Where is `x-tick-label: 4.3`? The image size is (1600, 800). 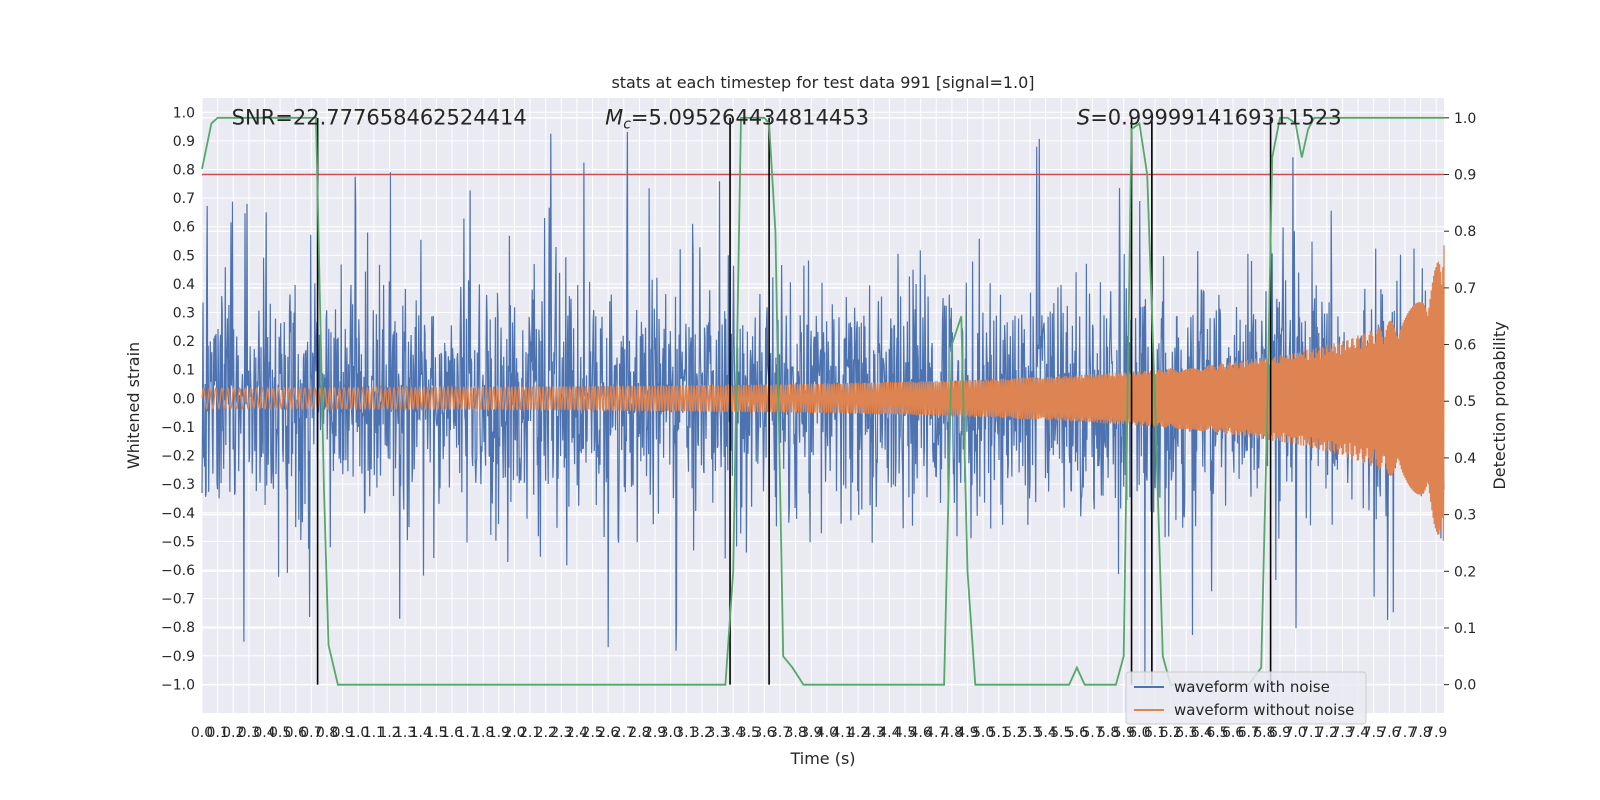
x-tick-label: 4.3 is located at coordinates (874, 733).